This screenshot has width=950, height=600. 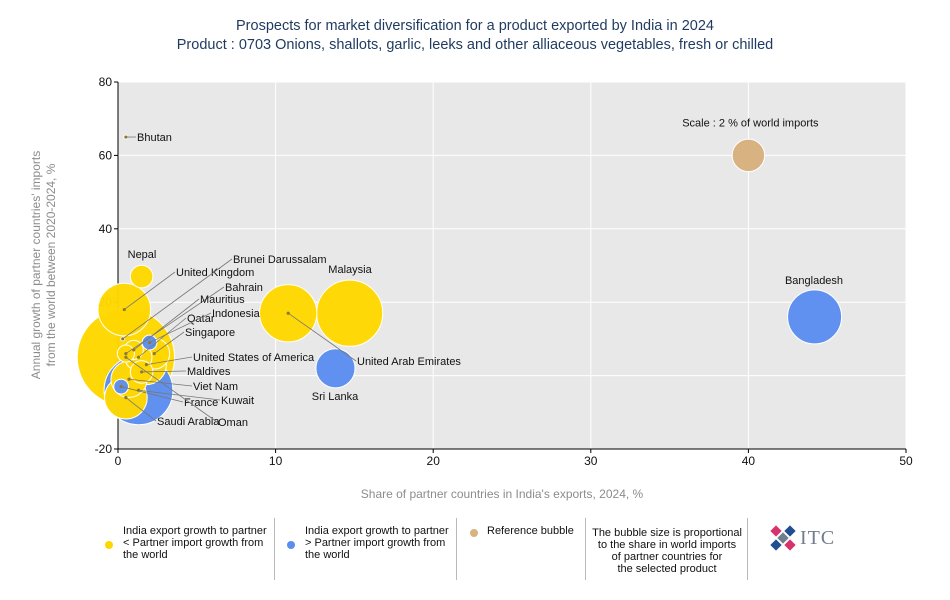 What do you see at coordinates (149, 342) in the screenshot?
I see `point-marker-indonesia` at bounding box center [149, 342].